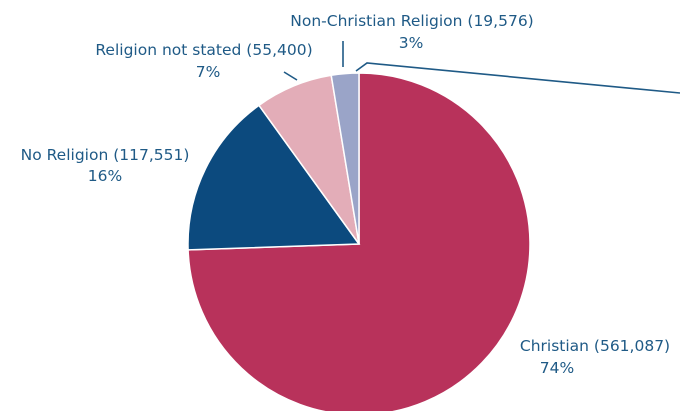 The height and width of the screenshot is (411, 680). I want to click on leader-lines, so click(481, 67).